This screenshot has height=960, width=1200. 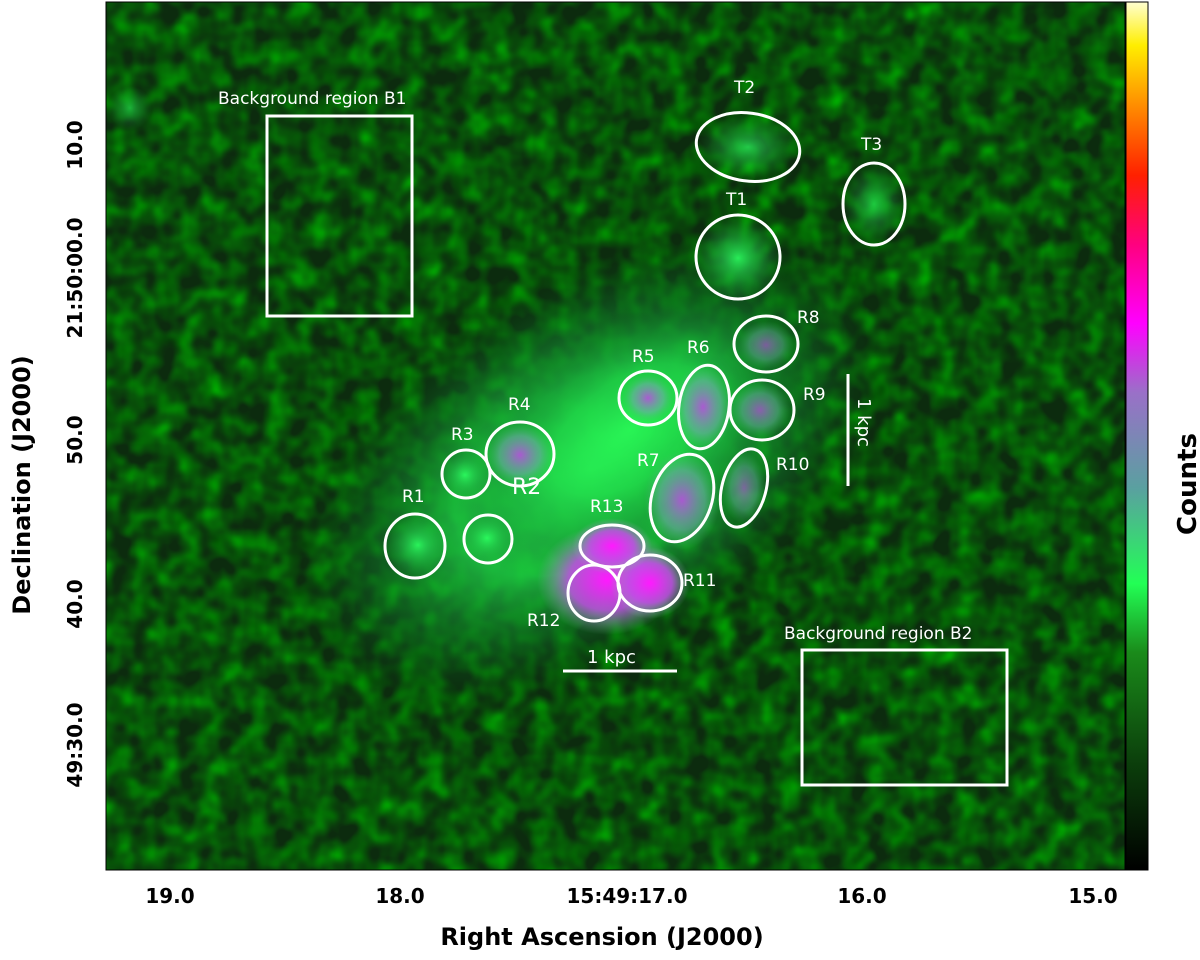 I want to click on y-tick-label: 10.0, so click(x=75, y=144).